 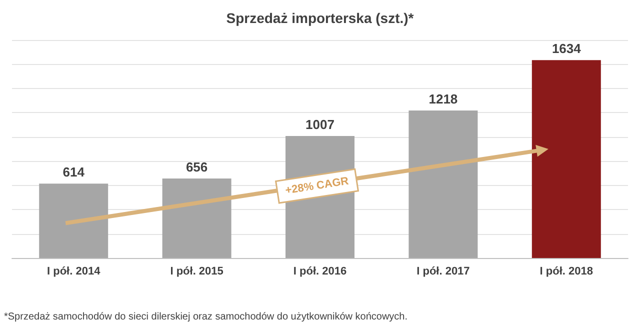 I want to click on data-label: 1634, so click(x=567, y=48).